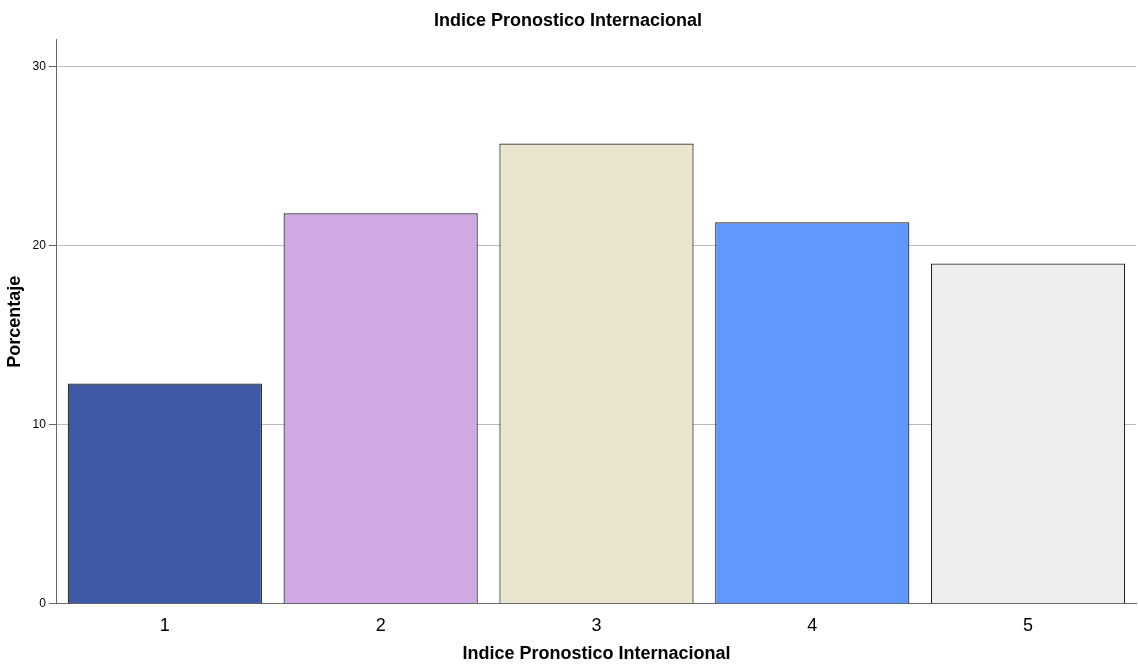 The image size is (1138, 669). I want to click on y-tick-label: 10, so click(39, 424).